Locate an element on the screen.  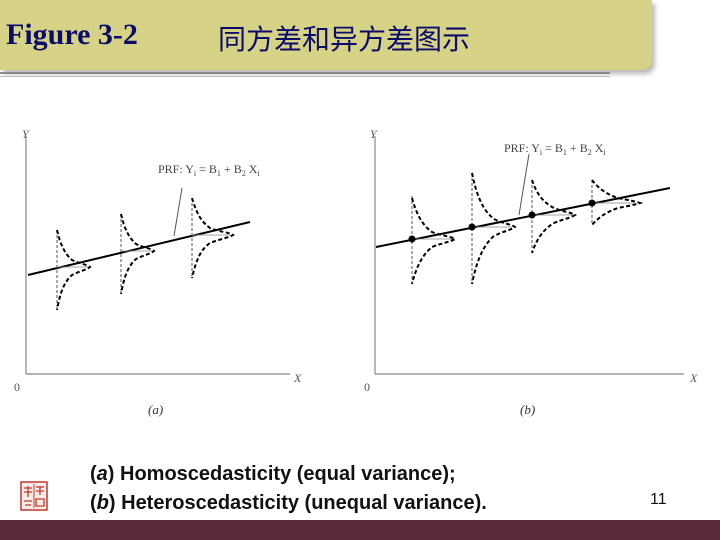
panel-b-dist4-curve is located at coordinates (617, 202).